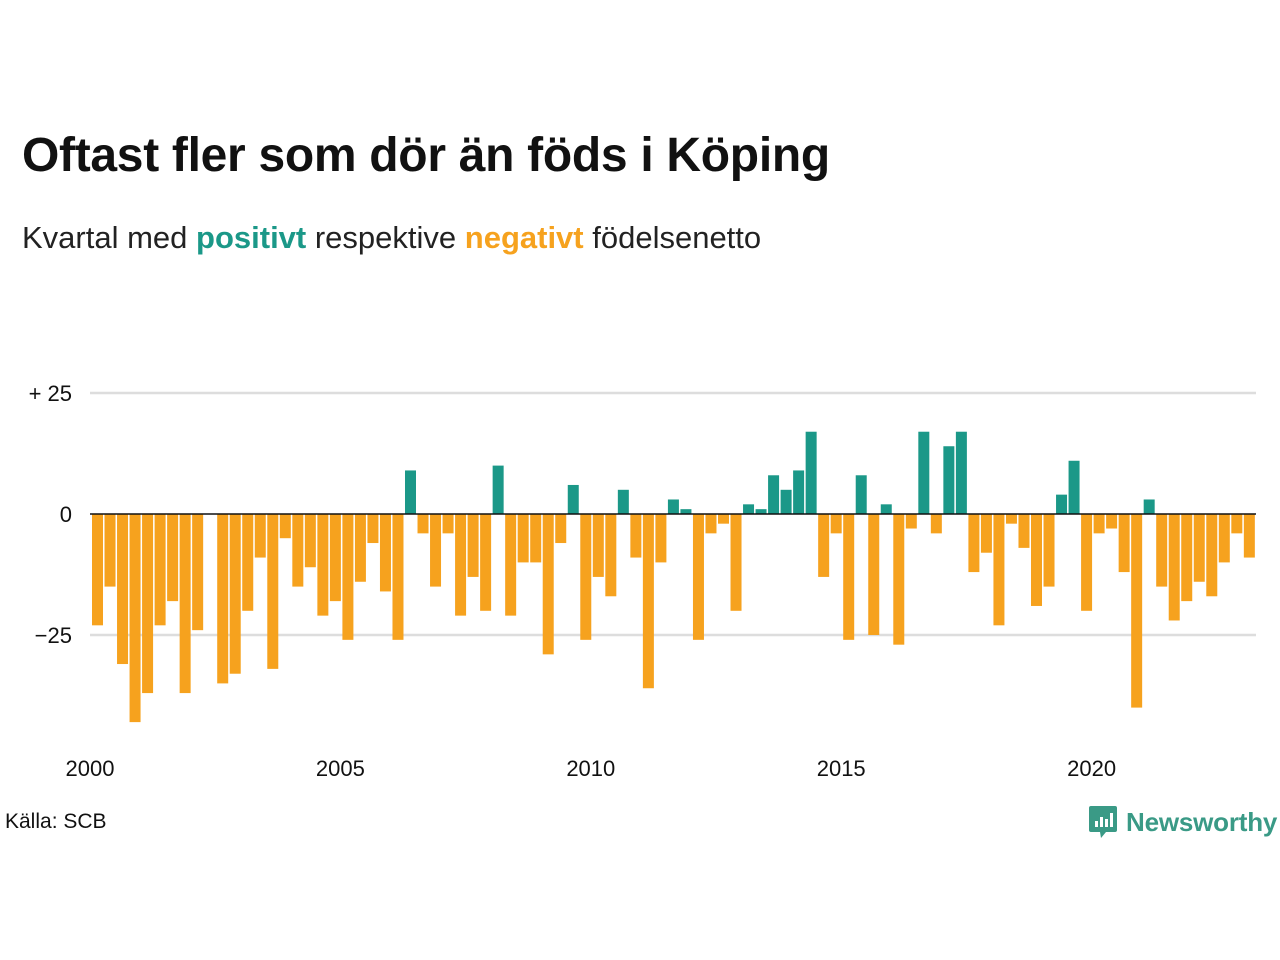  What do you see at coordinates (524, 237) in the screenshot?
I see `subtitle-negative-word: negativt` at bounding box center [524, 237].